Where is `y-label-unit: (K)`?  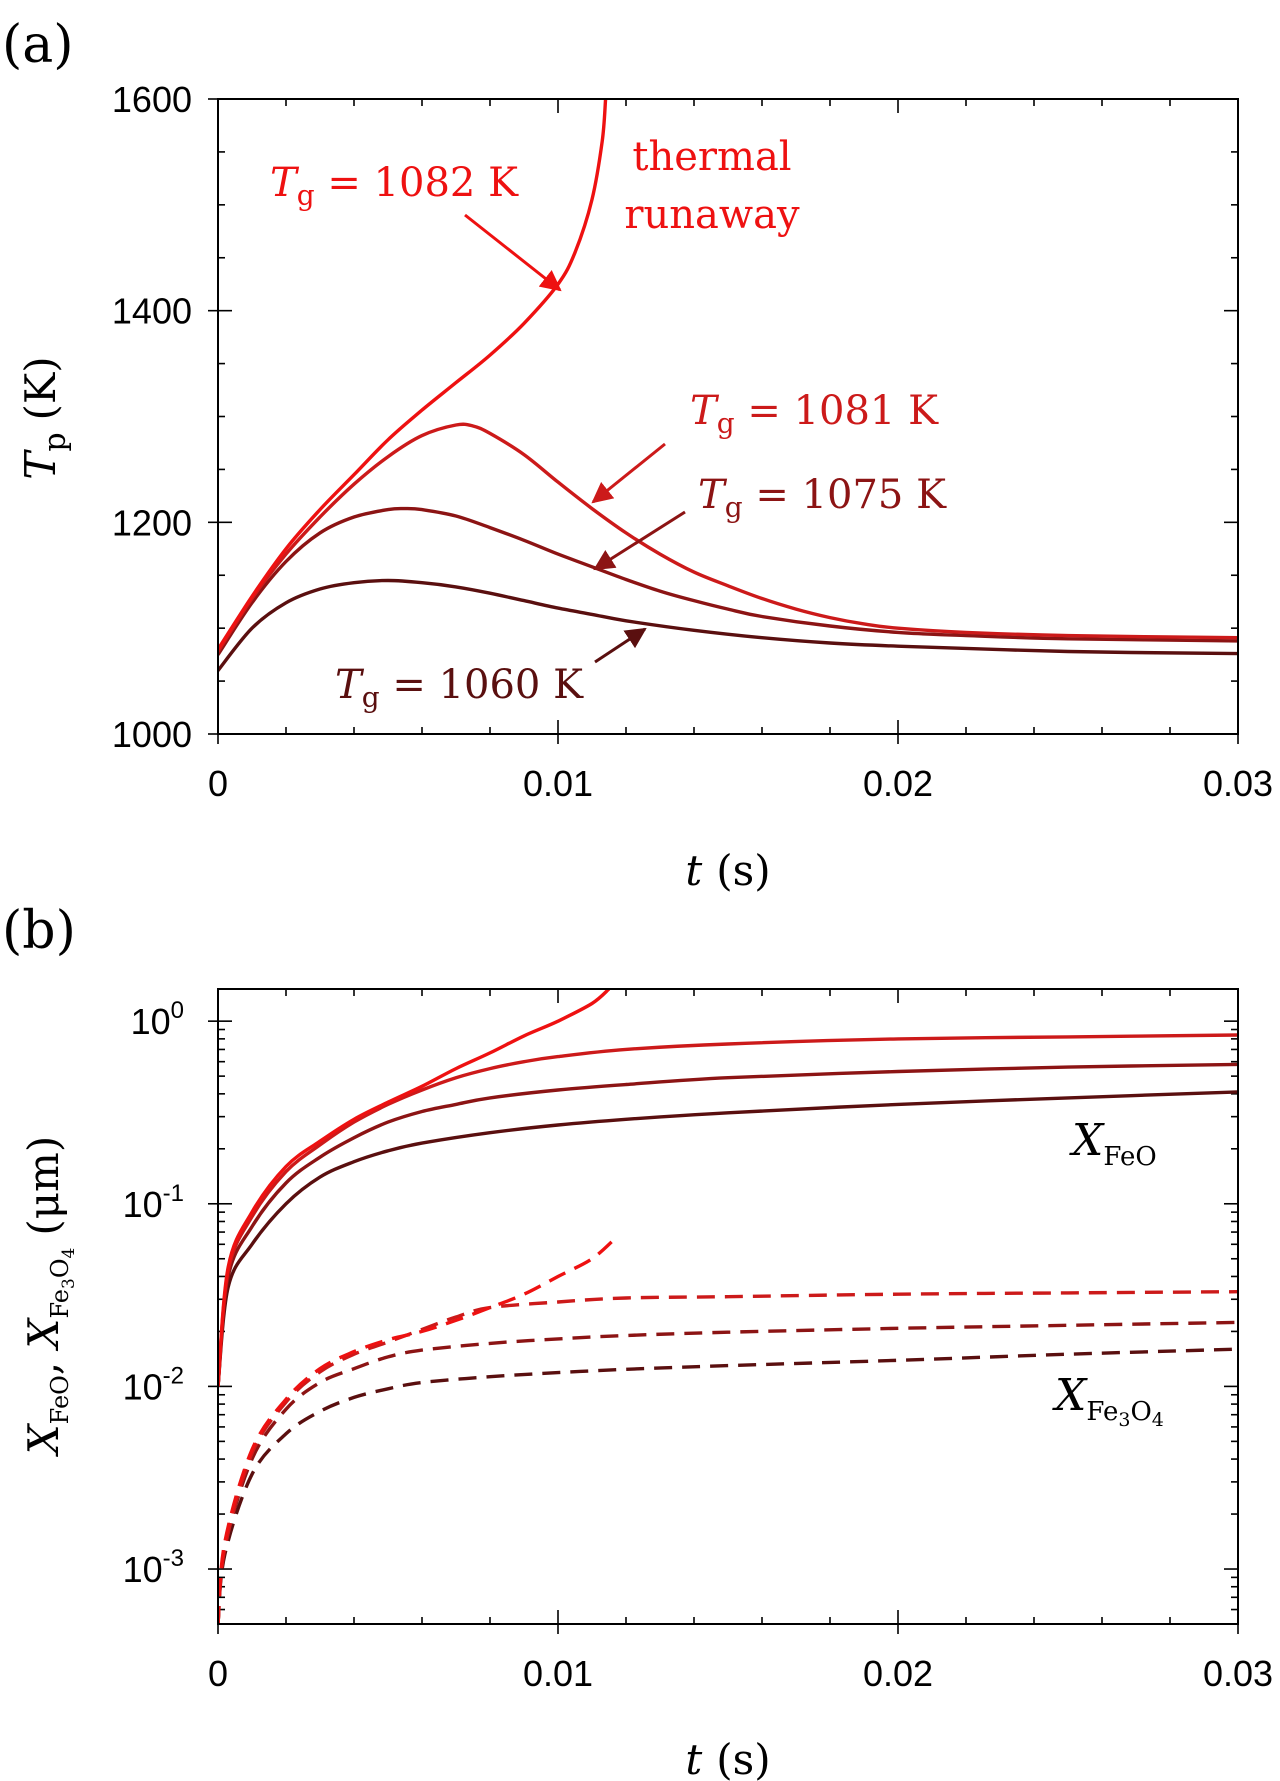
y-label-unit: (K) is located at coordinates (40, 388).